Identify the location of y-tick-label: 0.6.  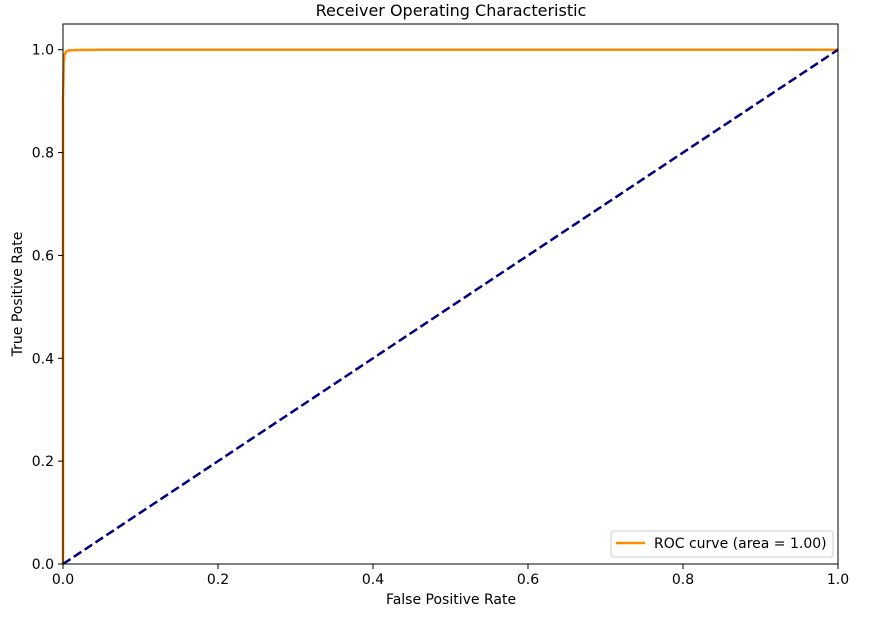
(43, 256).